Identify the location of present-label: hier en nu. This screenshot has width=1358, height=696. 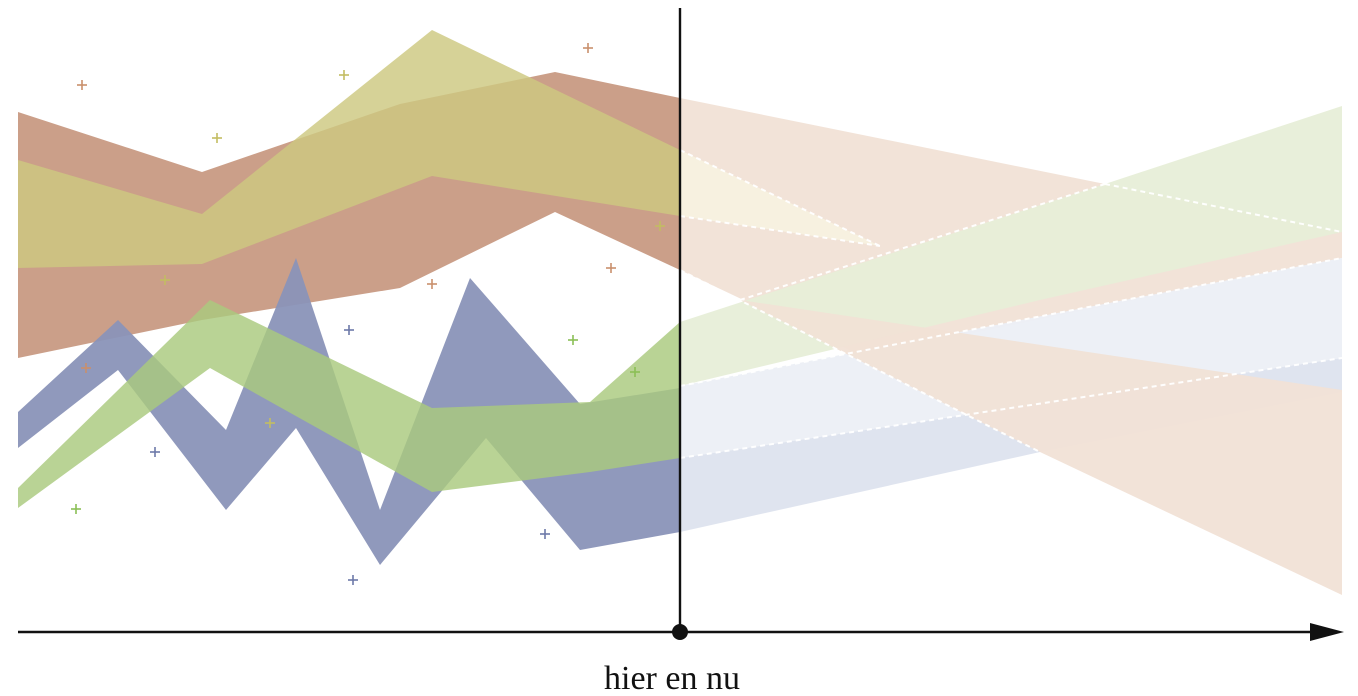
(672, 678).